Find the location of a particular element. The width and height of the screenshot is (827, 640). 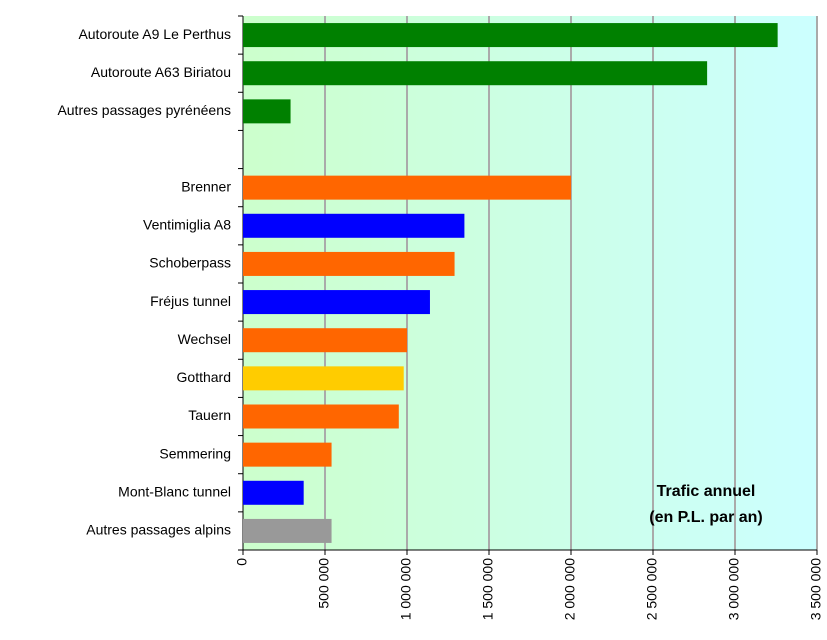

y-tick-label: Mont-Blanc tunnel is located at coordinates (174, 491).